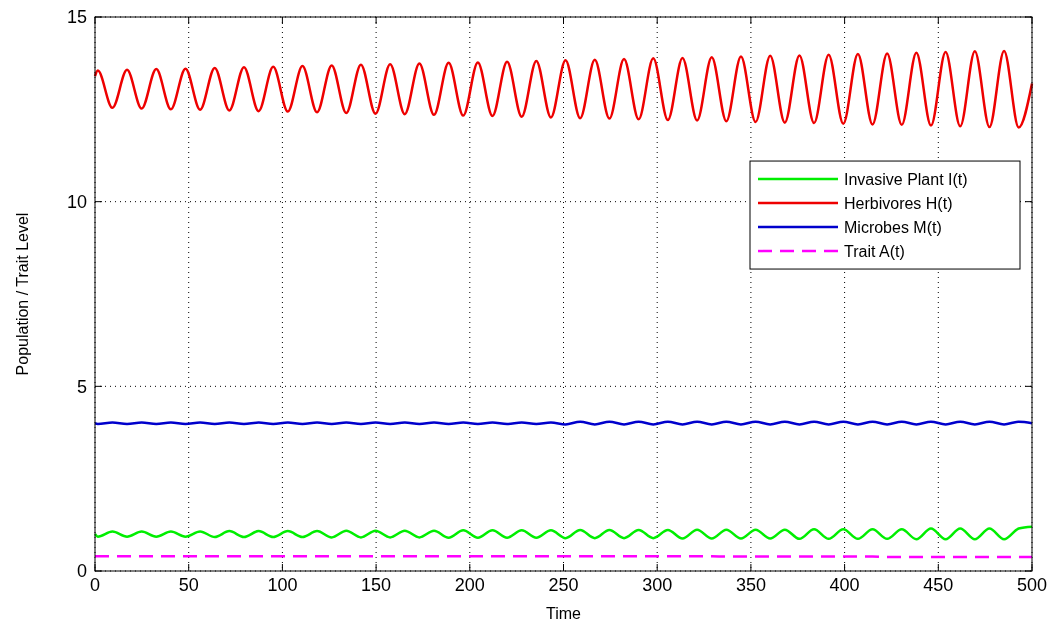  Describe the element at coordinates (76, 17) in the screenshot. I see `y-tick-label: 15` at that location.